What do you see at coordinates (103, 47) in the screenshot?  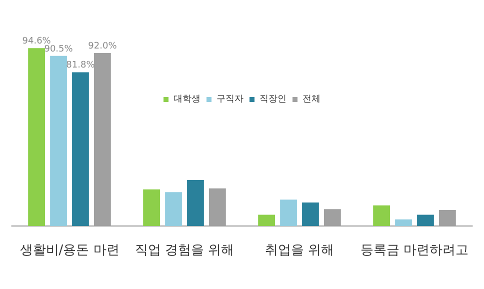 I see `data-label: 92.0%` at bounding box center [103, 47].